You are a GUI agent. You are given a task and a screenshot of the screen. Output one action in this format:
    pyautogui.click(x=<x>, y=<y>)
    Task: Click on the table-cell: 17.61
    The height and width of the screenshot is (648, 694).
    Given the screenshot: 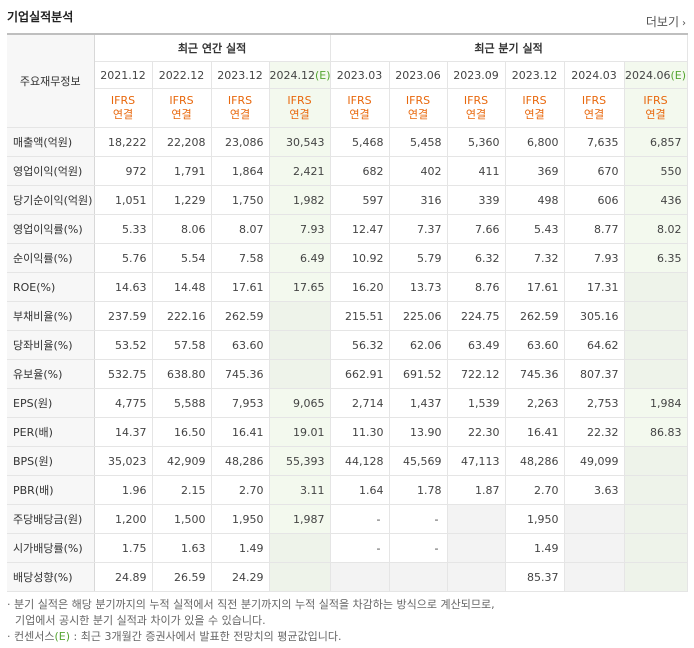 What is the action you would take?
    pyautogui.click(x=240, y=287)
    